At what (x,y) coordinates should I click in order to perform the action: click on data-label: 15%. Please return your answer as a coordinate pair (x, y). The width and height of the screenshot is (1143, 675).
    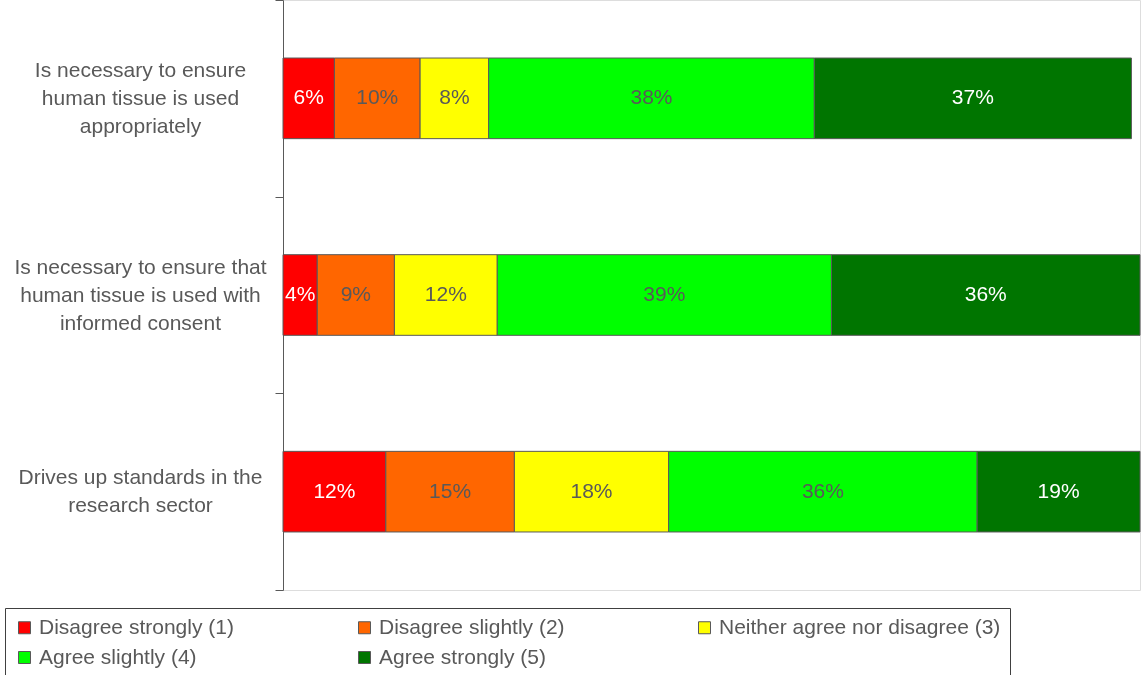
    Looking at the image, I should click on (450, 490).